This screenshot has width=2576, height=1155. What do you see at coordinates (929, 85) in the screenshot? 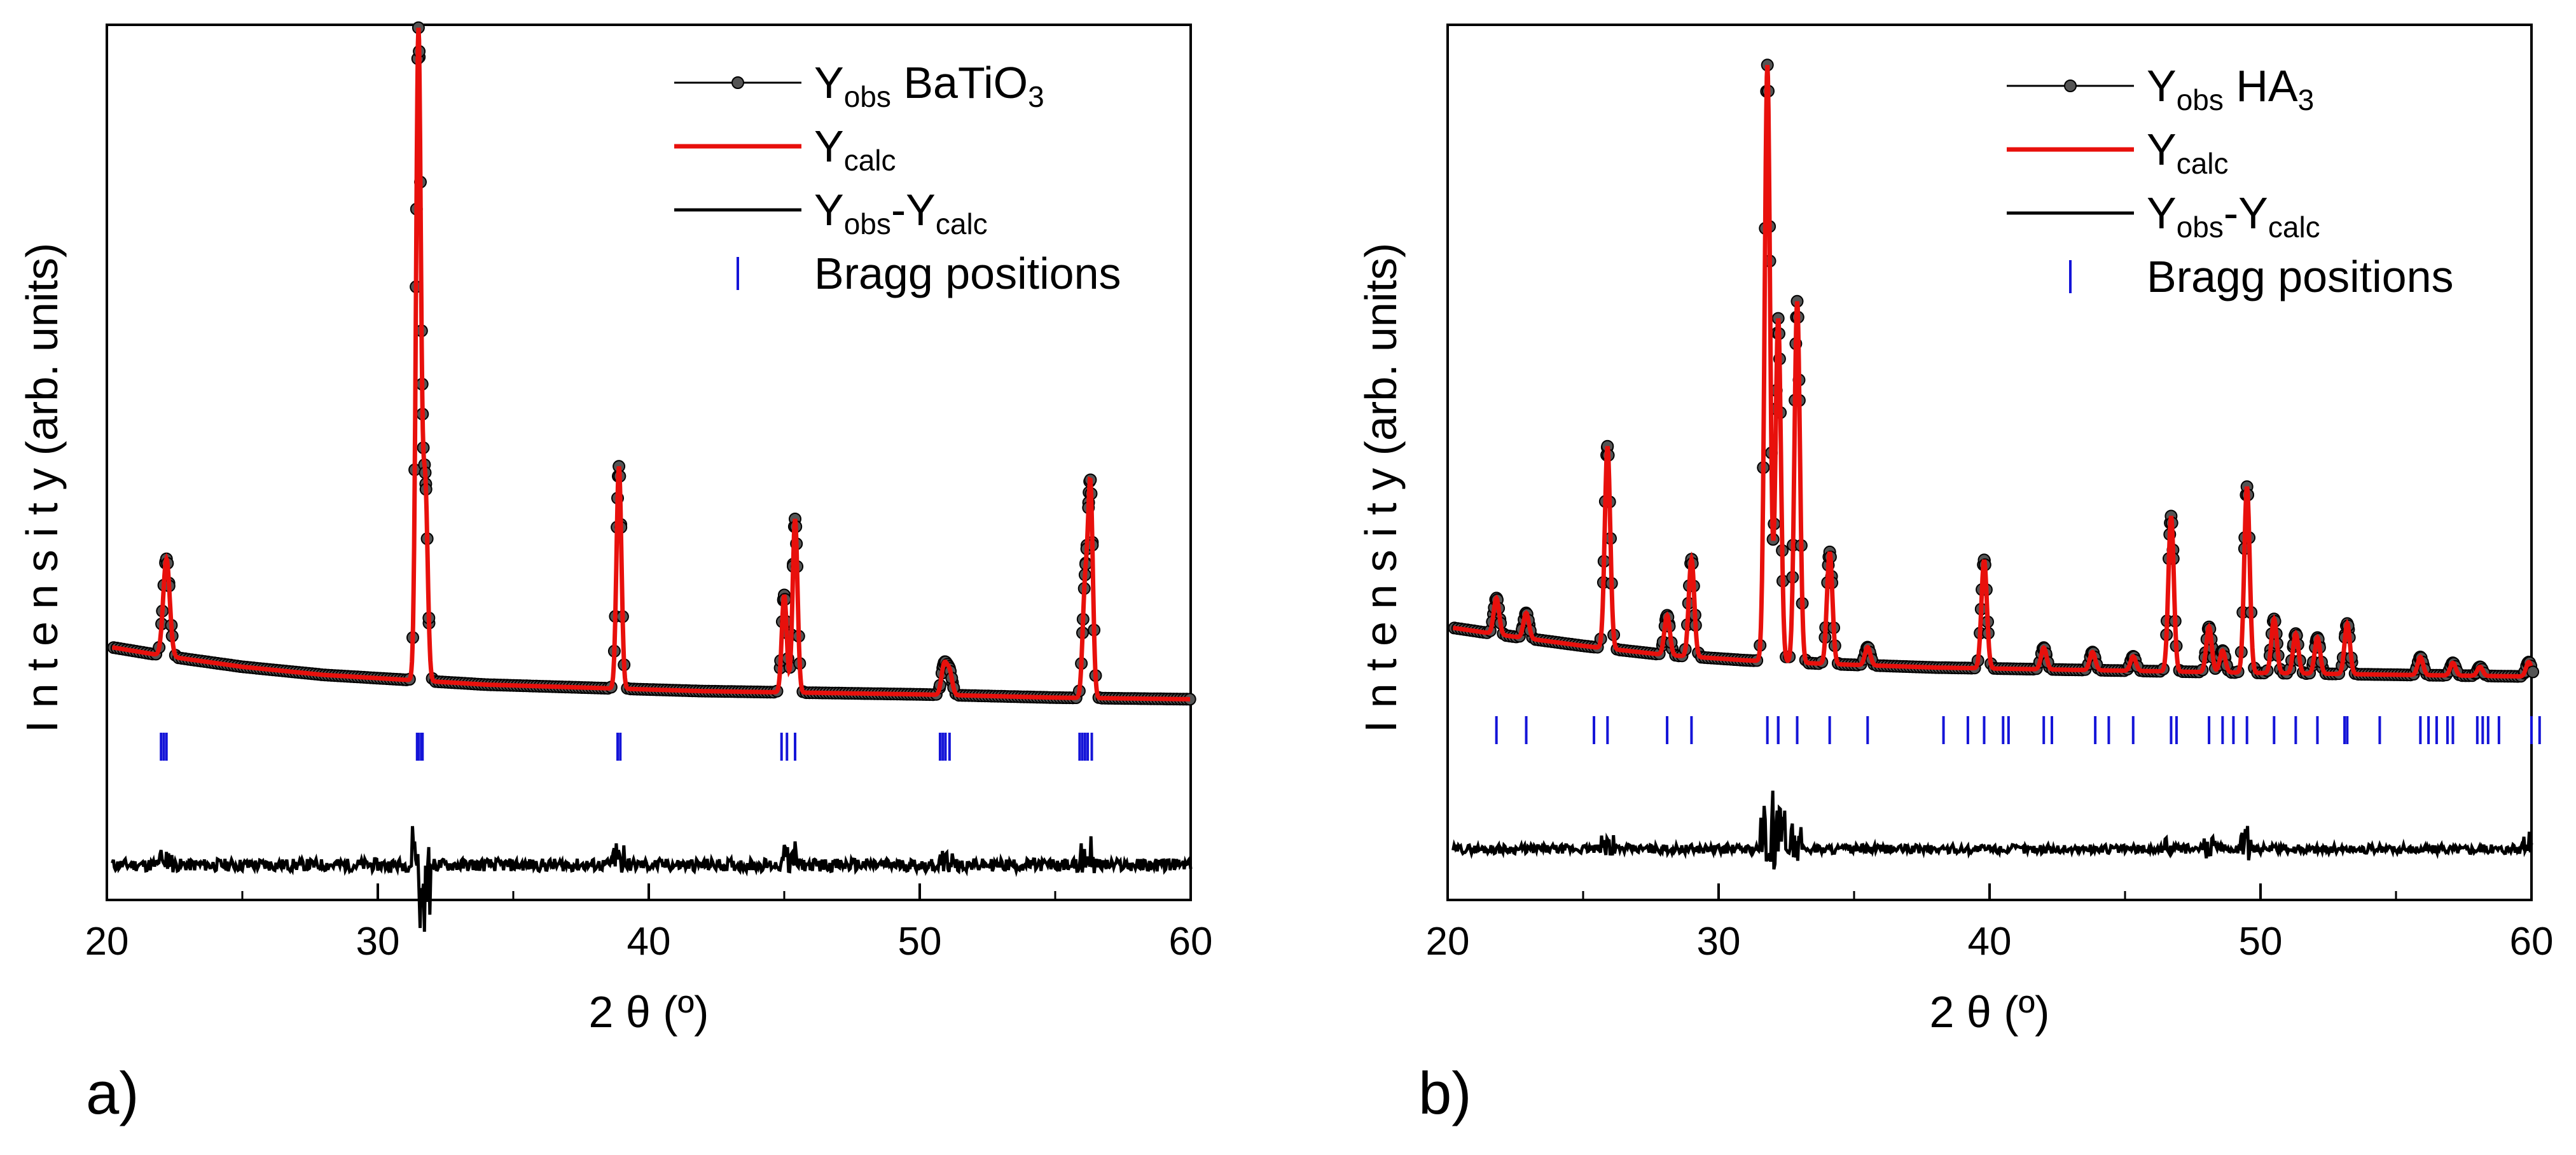
I see `legend-entry-label: Yobs BaTiO3` at bounding box center [929, 85].